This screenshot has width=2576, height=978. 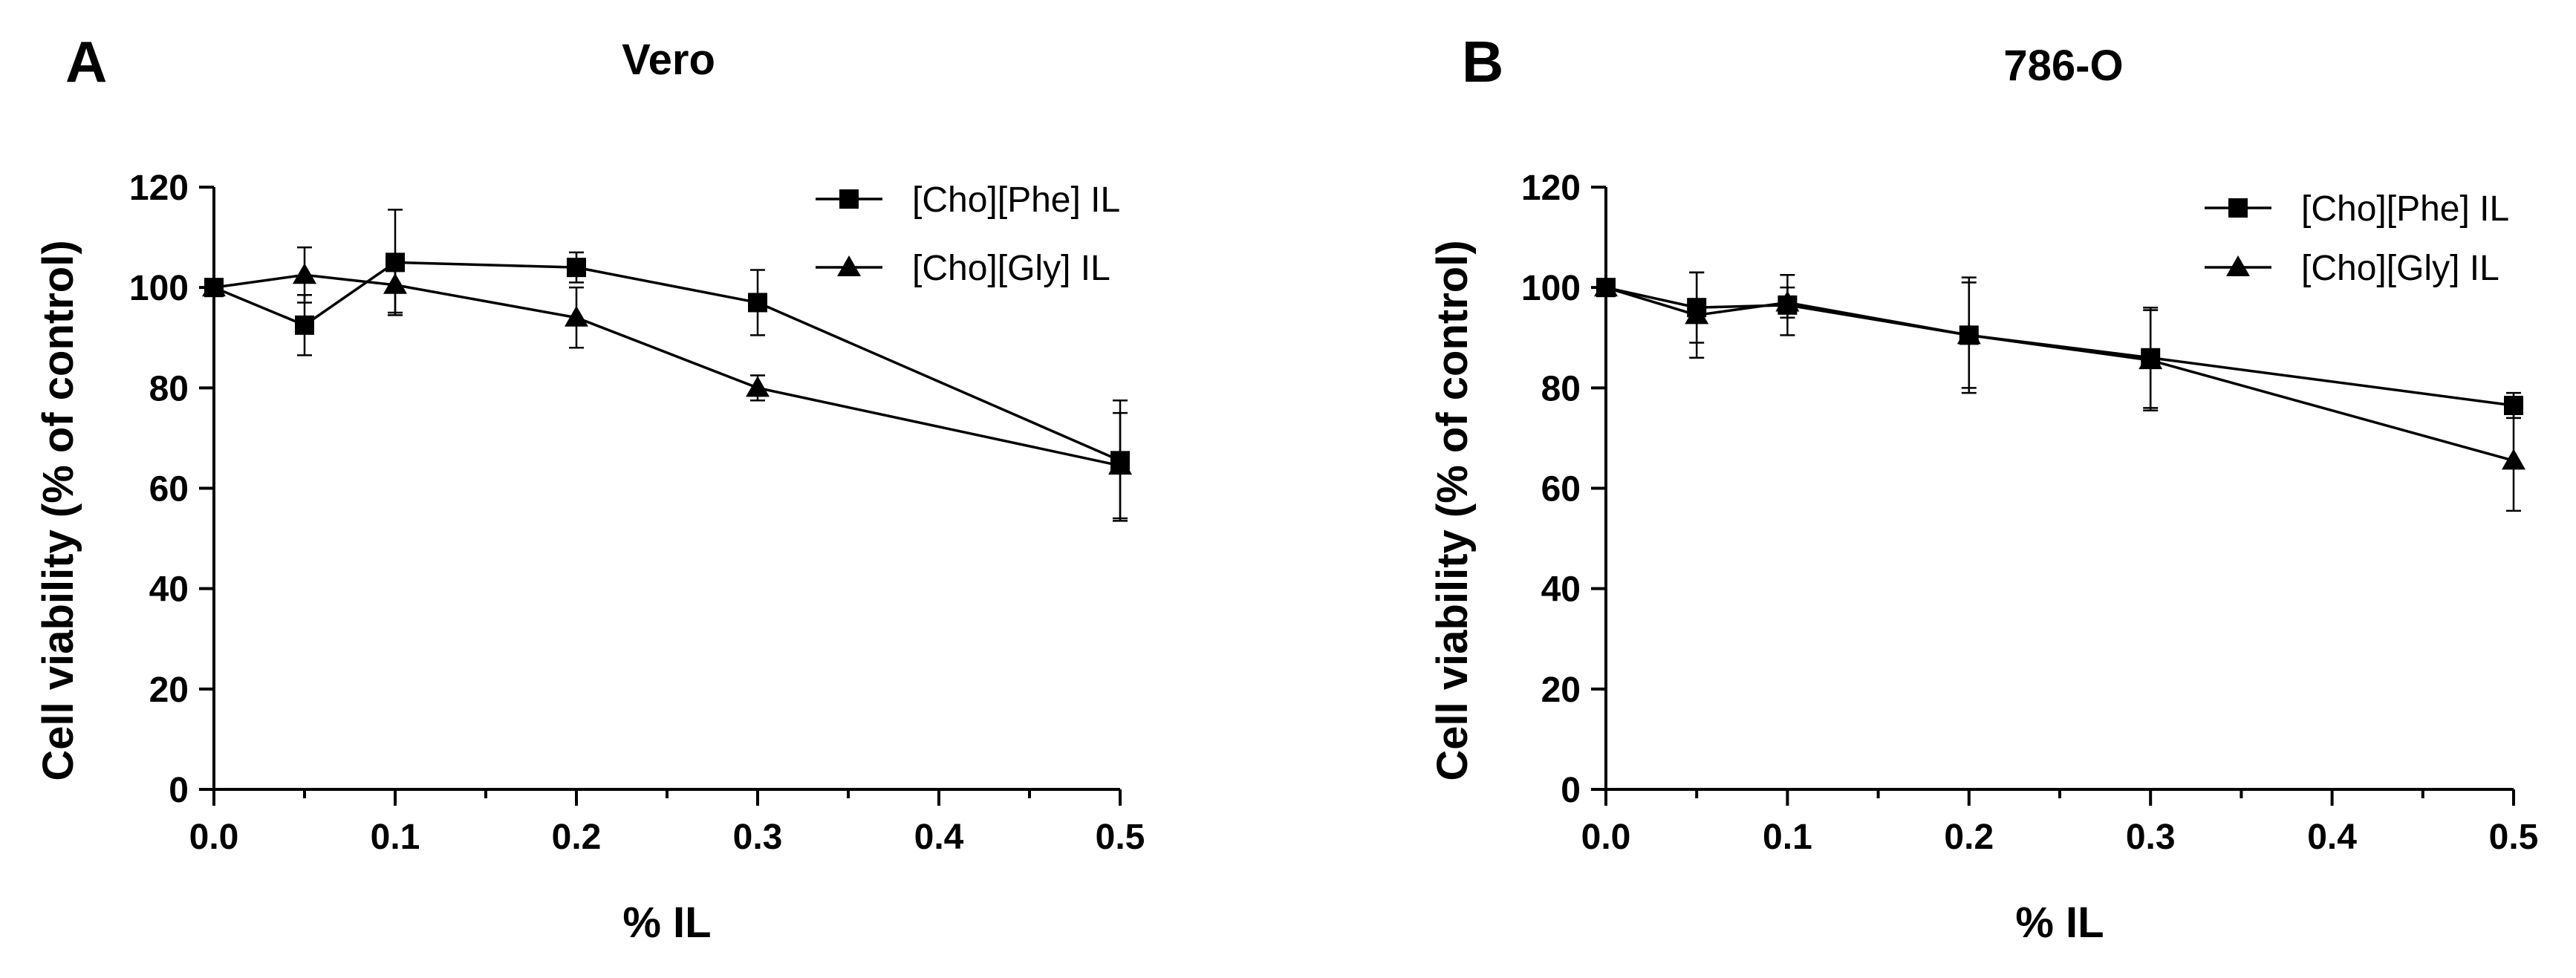 I want to click on chart-title: Vero, so click(x=668, y=60).